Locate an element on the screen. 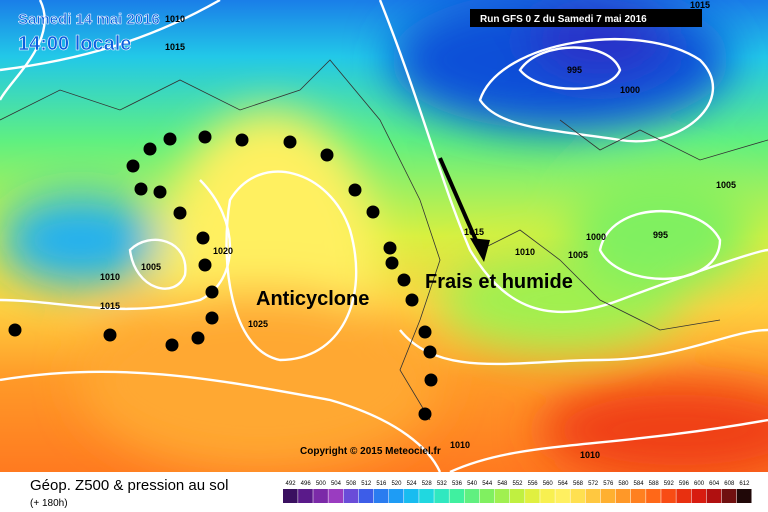  low-label: Frais et humide is located at coordinates (499, 282).